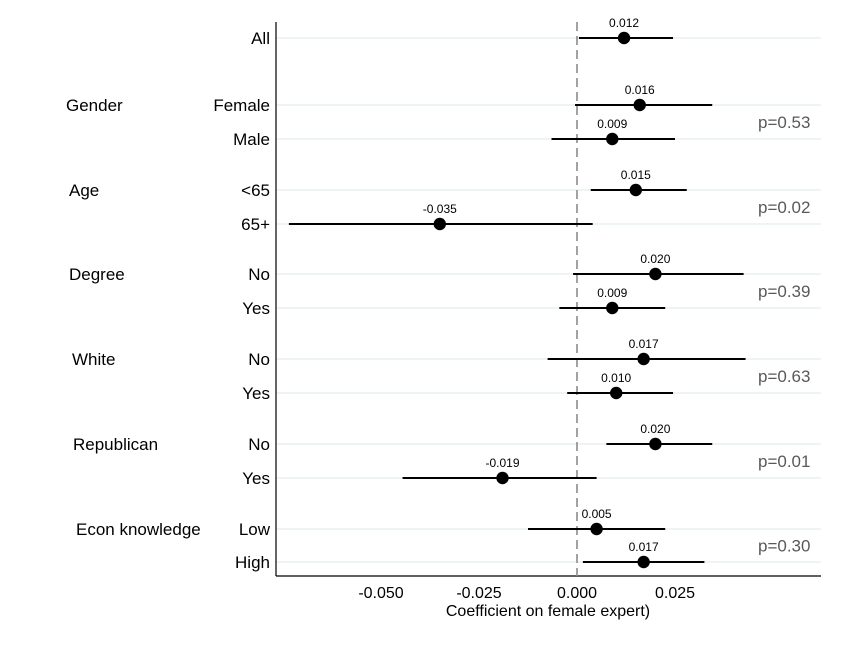 The height and width of the screenshot is (647, 844). I want to click on p-value-label: p=0.30, so click(784, 546).